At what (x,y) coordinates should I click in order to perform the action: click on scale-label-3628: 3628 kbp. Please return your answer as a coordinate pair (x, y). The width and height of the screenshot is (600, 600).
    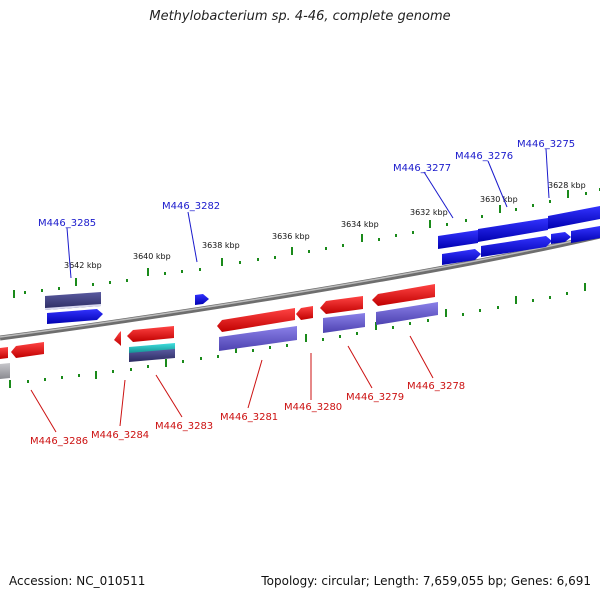
    Looking at the image, I should click on (567, 185).